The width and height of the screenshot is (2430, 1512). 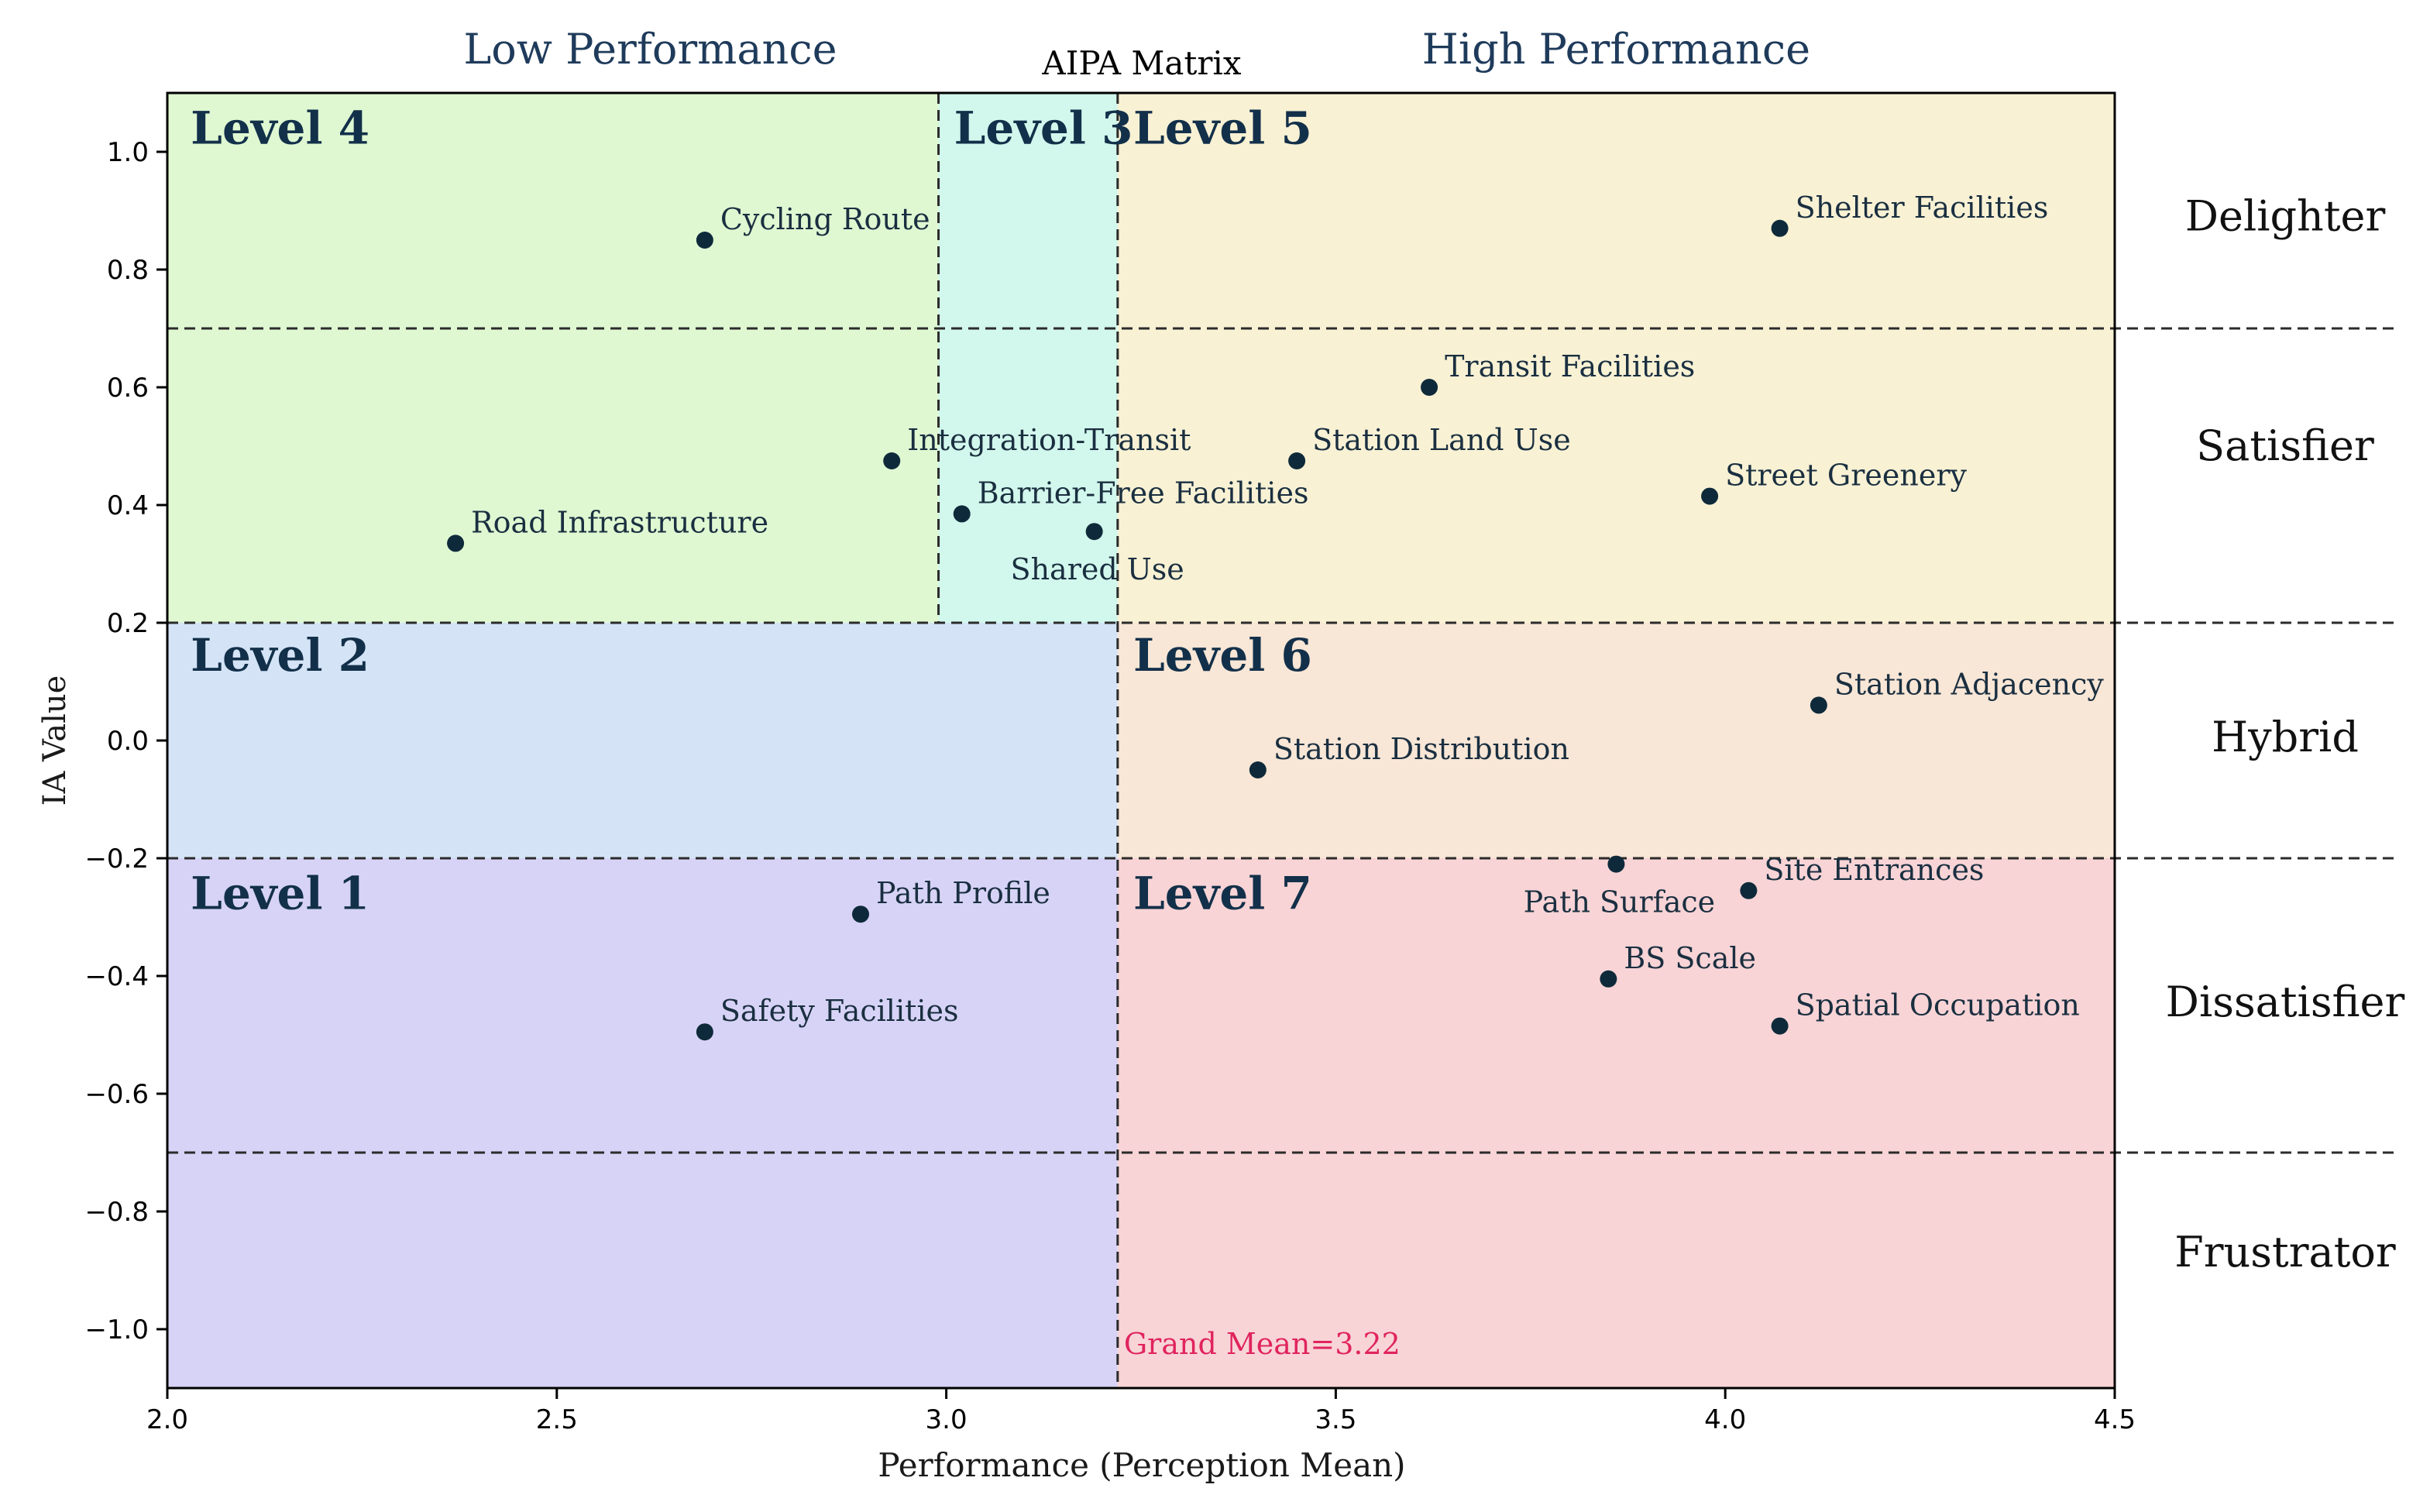 I want to click on point-label-bs-scale: BS Scale, so click(x=1690, y=958).